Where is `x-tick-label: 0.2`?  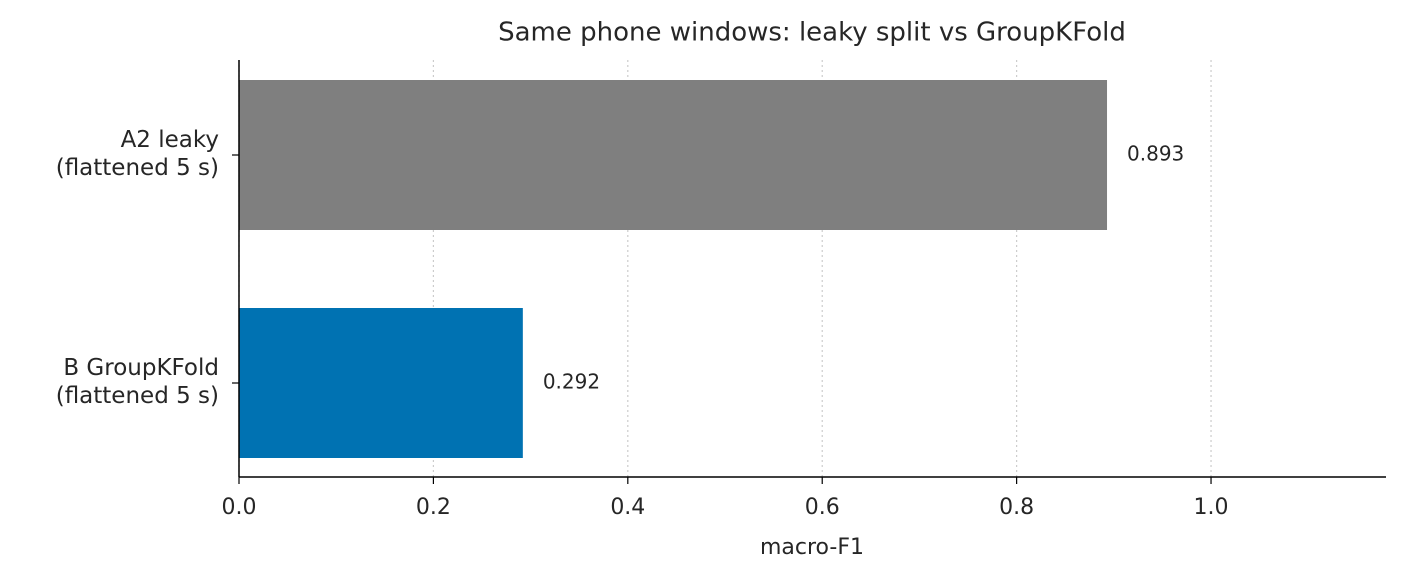 x-tick-label: 0.2 is located at coordinates (433, 507).